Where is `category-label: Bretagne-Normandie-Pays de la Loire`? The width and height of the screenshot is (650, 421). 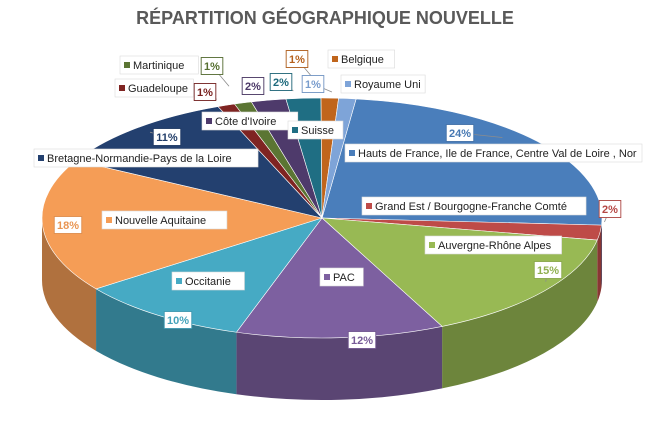 category-label: Bretagne-Normandie-Pays de la Loire is located at coordinates (139, 159).